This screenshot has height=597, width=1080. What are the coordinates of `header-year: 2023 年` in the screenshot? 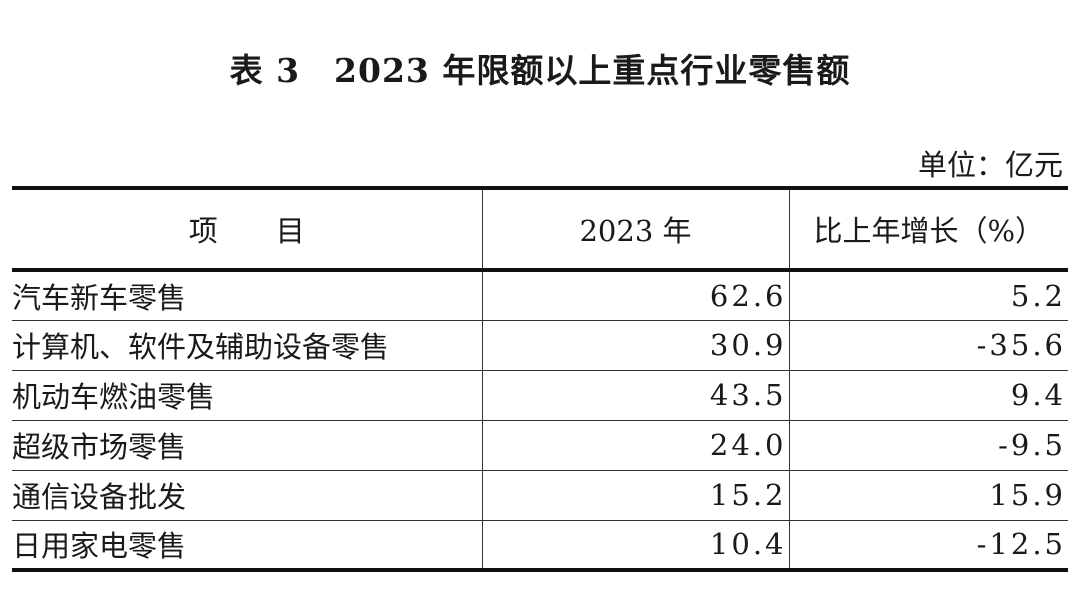 It's located at (635, 229).